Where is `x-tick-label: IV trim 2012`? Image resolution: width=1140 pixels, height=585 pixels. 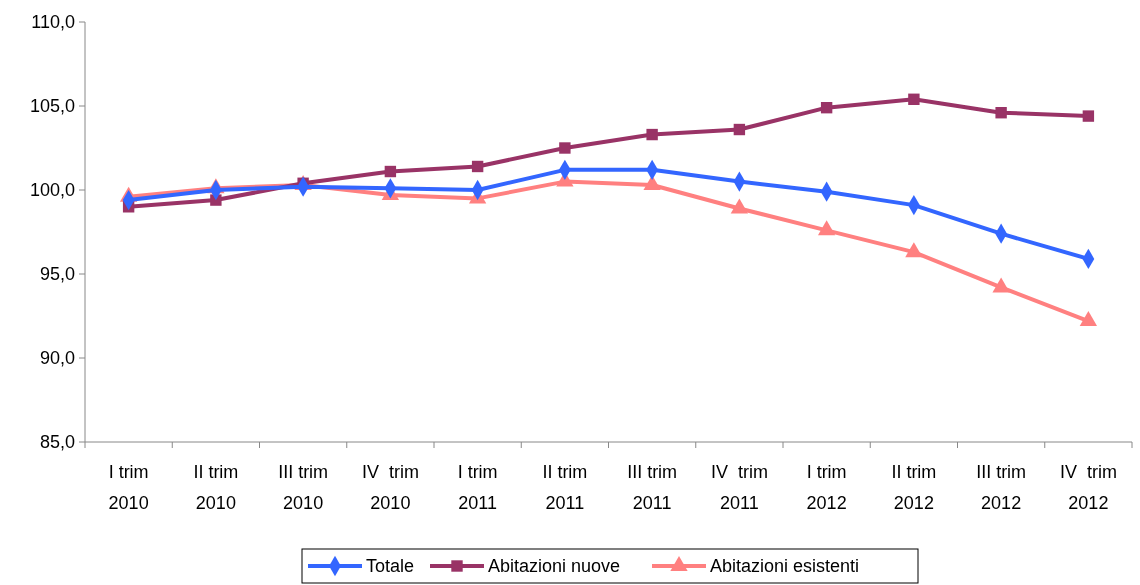 x-tick-label: IV trim 2012 is located at coordinates (1088, 487).